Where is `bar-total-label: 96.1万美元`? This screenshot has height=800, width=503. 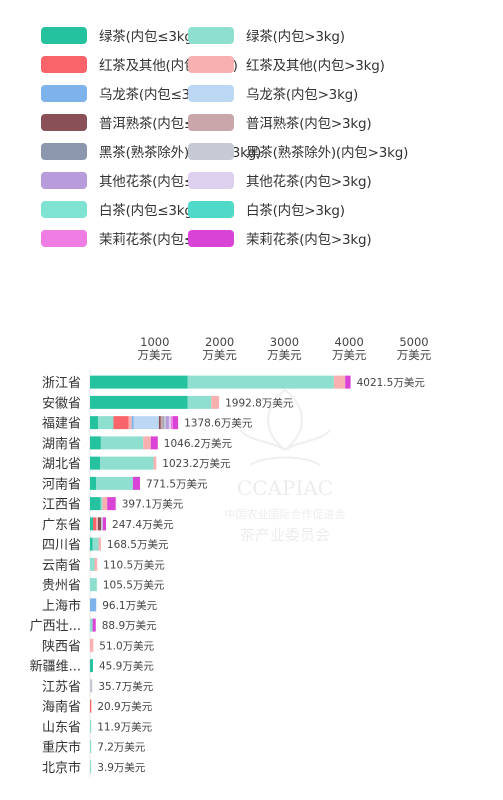
bar-total-label: 96.1万美元 is located at coordinates (129, 605).